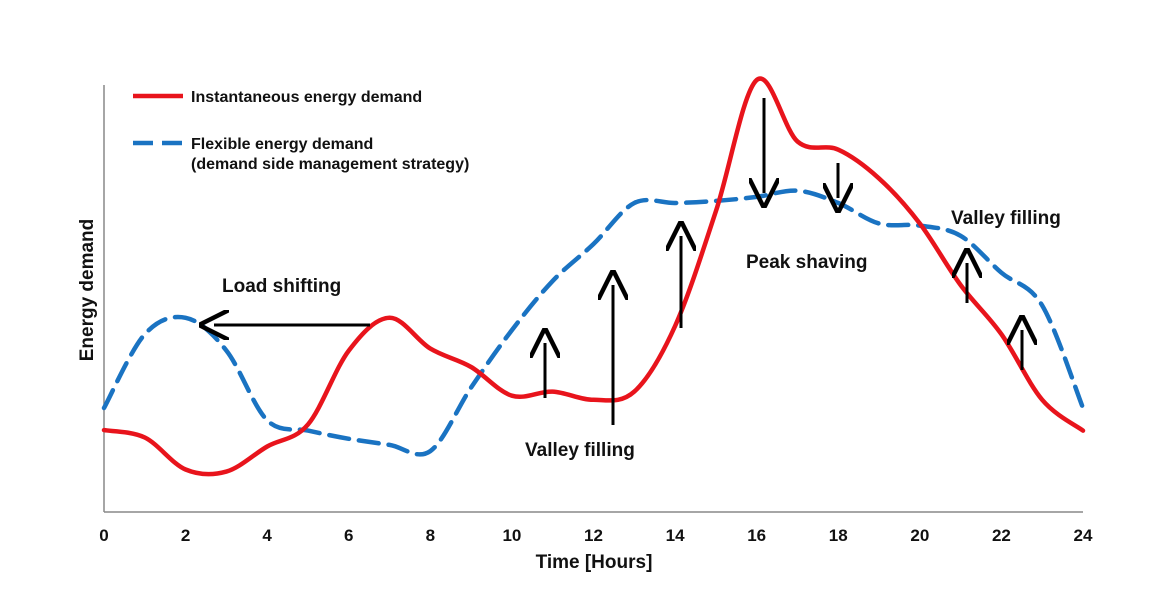  What do you see at coordinates (594, 562) in the screenshot?
I see `x-axis-title: Time [Hours]` at bounding box center [594, 562].